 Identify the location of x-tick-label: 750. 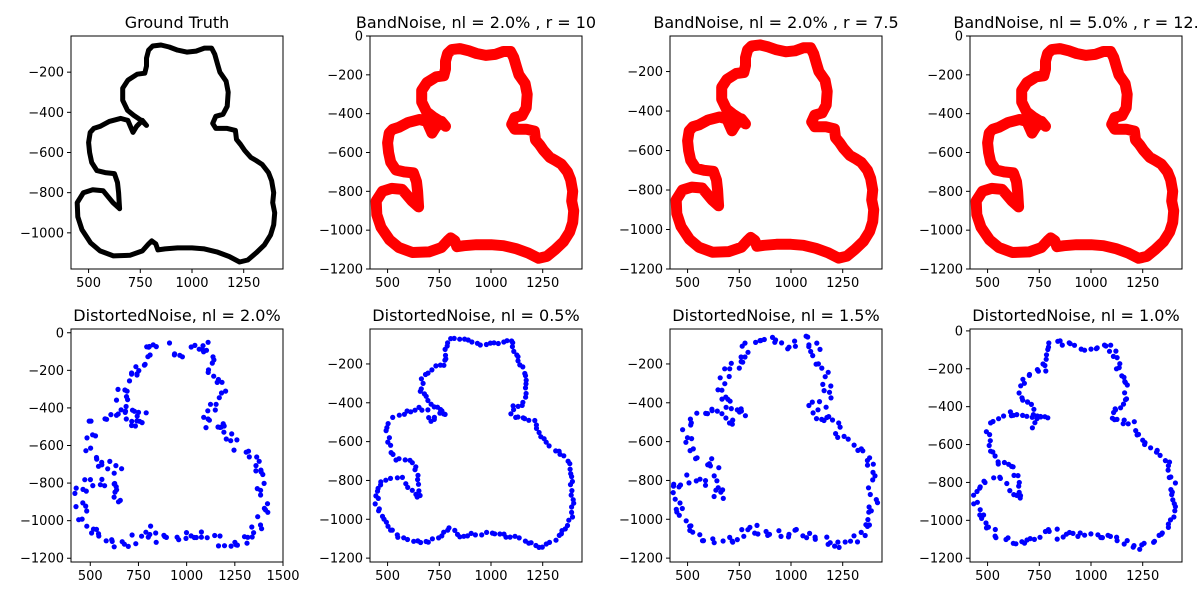
(138, 576).